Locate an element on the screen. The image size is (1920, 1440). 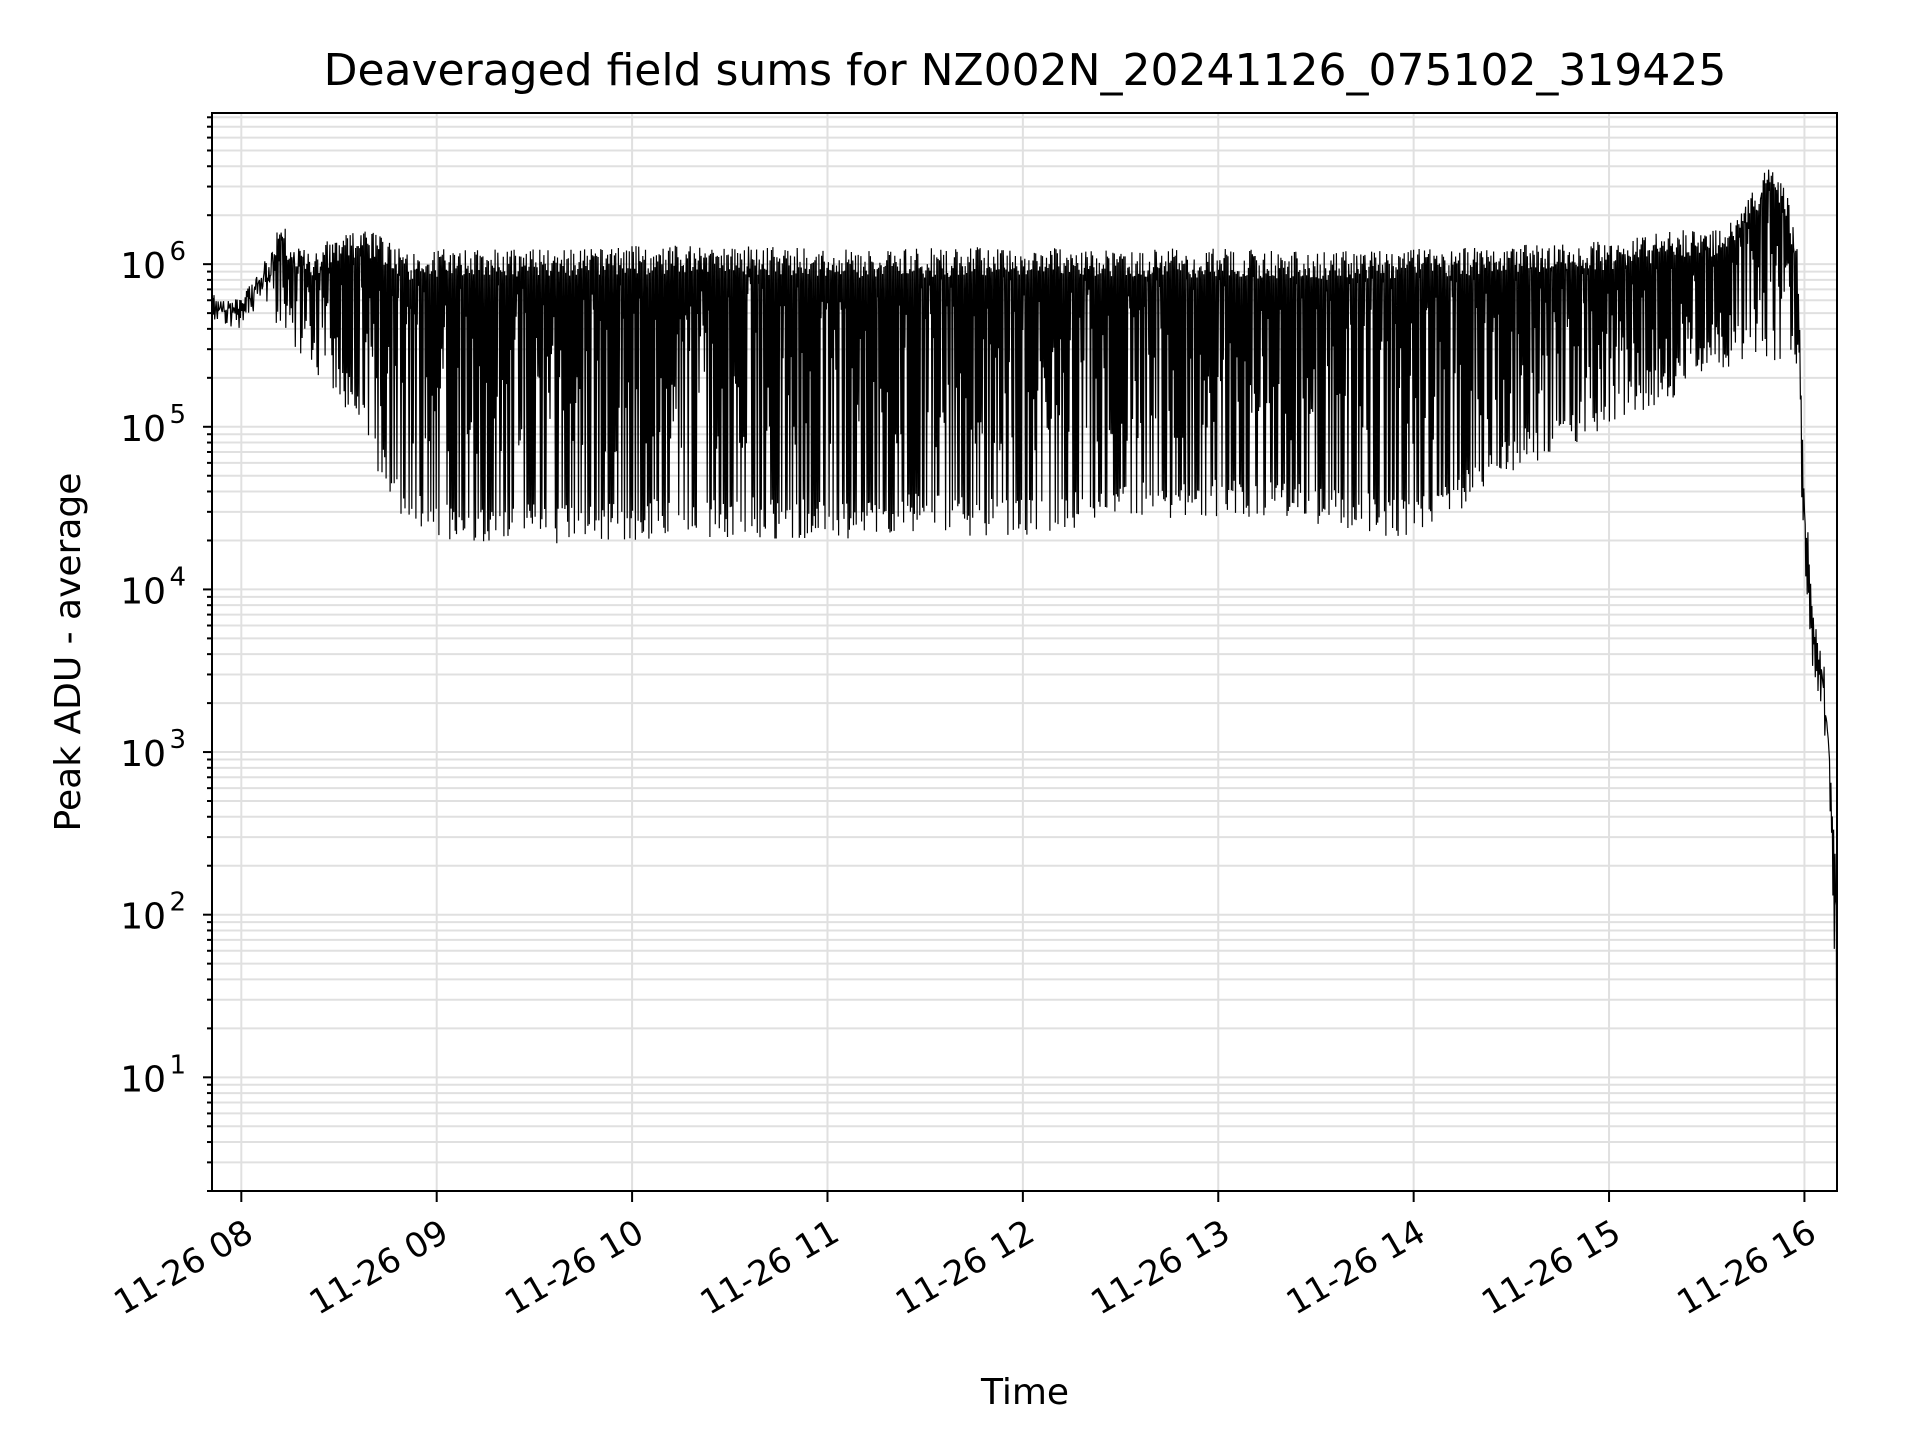
y-tick-exponent: 6 is located at coordinates (177, 252).